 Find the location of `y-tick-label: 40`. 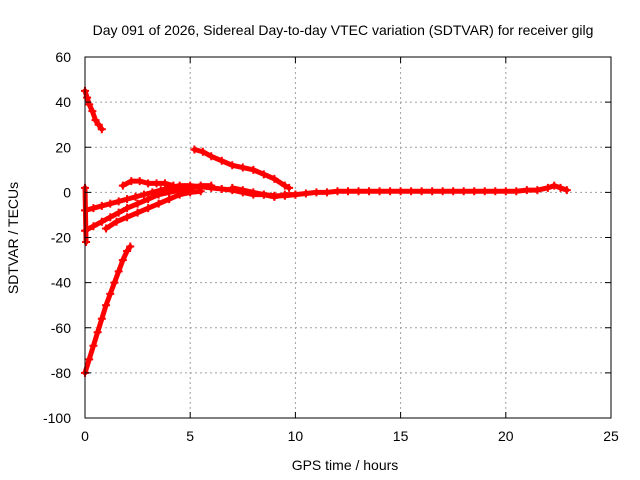

y-tick-label: 40 is located at coordinates (63, 102).